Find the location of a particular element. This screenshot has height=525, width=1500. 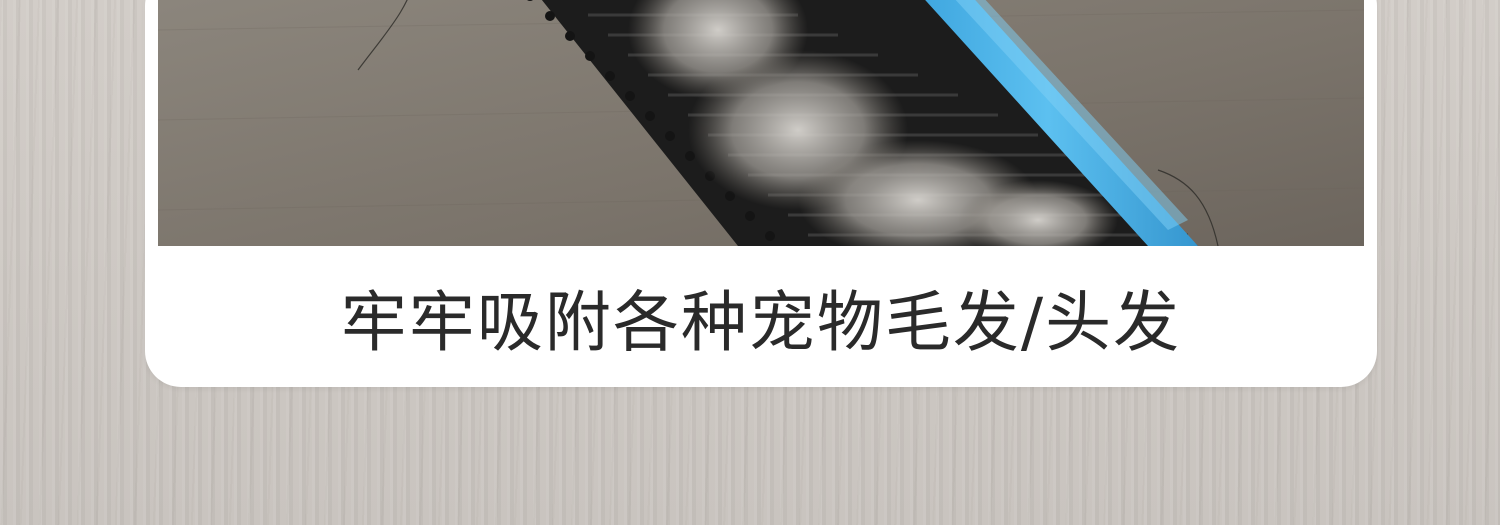

caption-text: 牢牢吸附各种宠物毛发/头发 is located at coordinates (761, 322).